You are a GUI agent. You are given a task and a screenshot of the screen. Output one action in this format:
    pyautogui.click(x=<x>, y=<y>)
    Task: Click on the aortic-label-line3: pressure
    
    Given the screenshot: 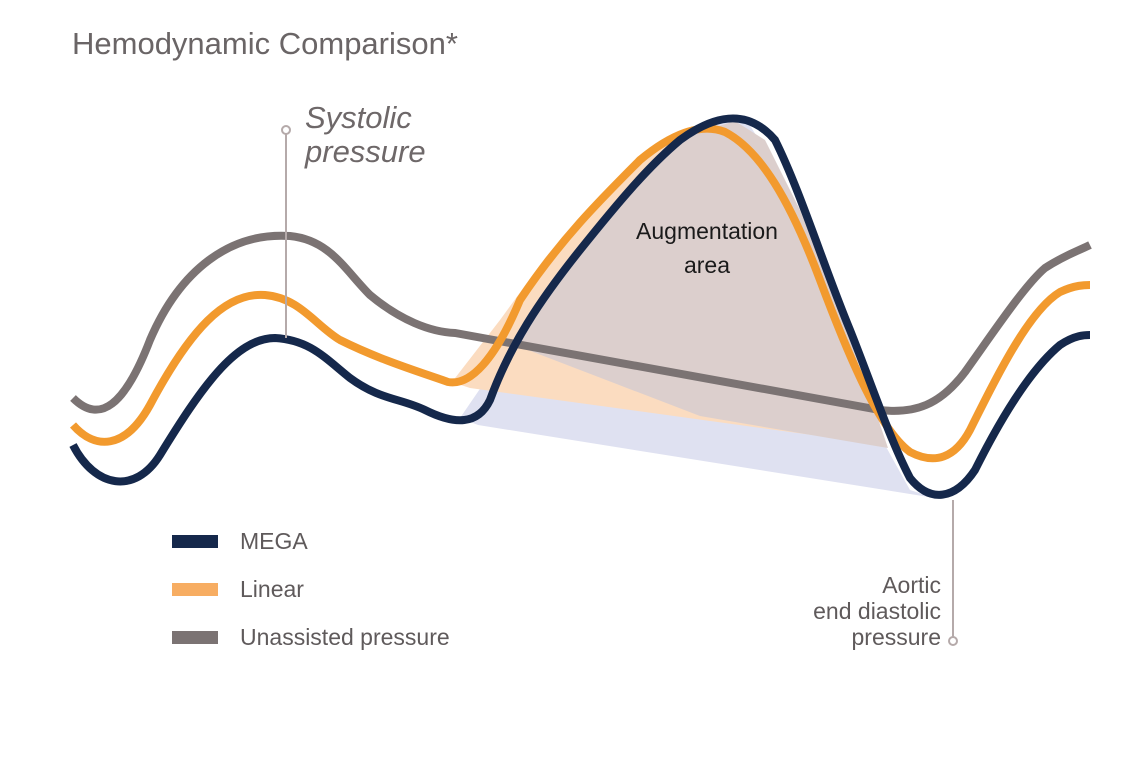 What is the action you would take?
    pyautogui.click(x=896, y=637)
    